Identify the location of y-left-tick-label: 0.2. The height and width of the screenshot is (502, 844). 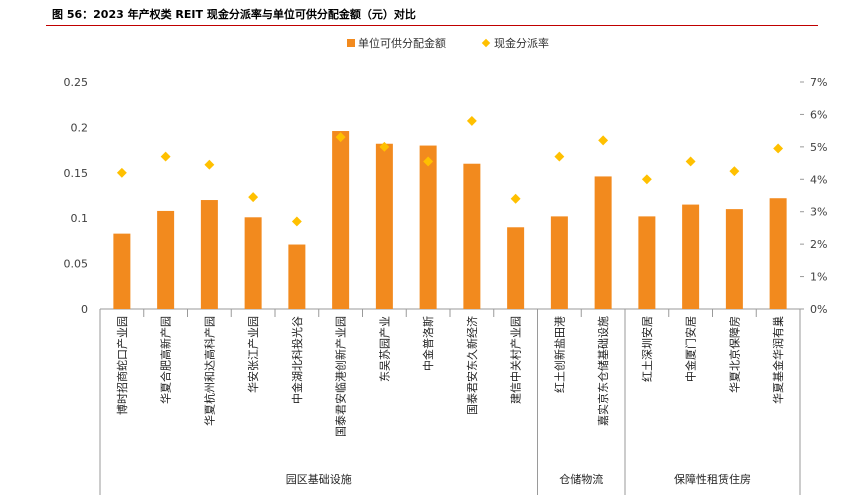
(80, 127).